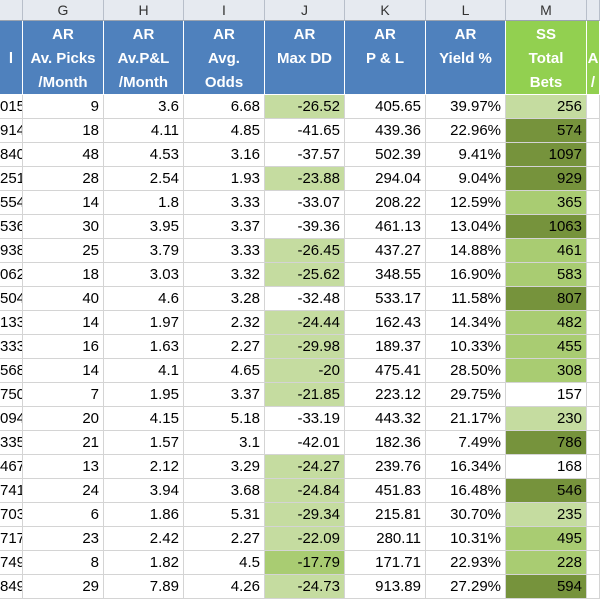 Image resolution: width=600 pixels, height=599 pixels. Describe the element at coordinates (305, 131) in the screenshot. I see `table-cell: -41.65` at that location.